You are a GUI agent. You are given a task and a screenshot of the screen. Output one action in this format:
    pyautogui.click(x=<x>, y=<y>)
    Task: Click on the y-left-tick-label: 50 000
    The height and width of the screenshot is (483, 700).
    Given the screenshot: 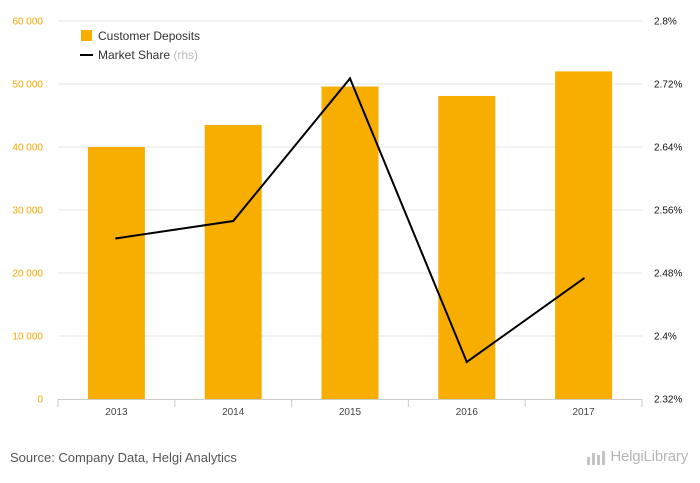 What is the action you would take?
    pyautogui.click(x=27, y=85)
    